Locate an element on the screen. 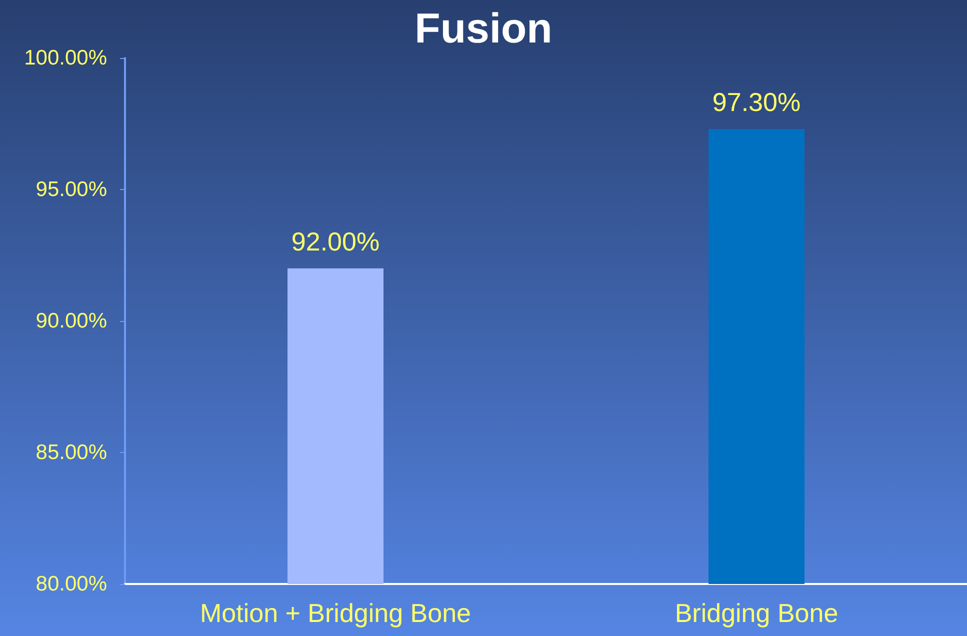  x-tick-label: Bridging Bone is located at coordinates (756, 613).